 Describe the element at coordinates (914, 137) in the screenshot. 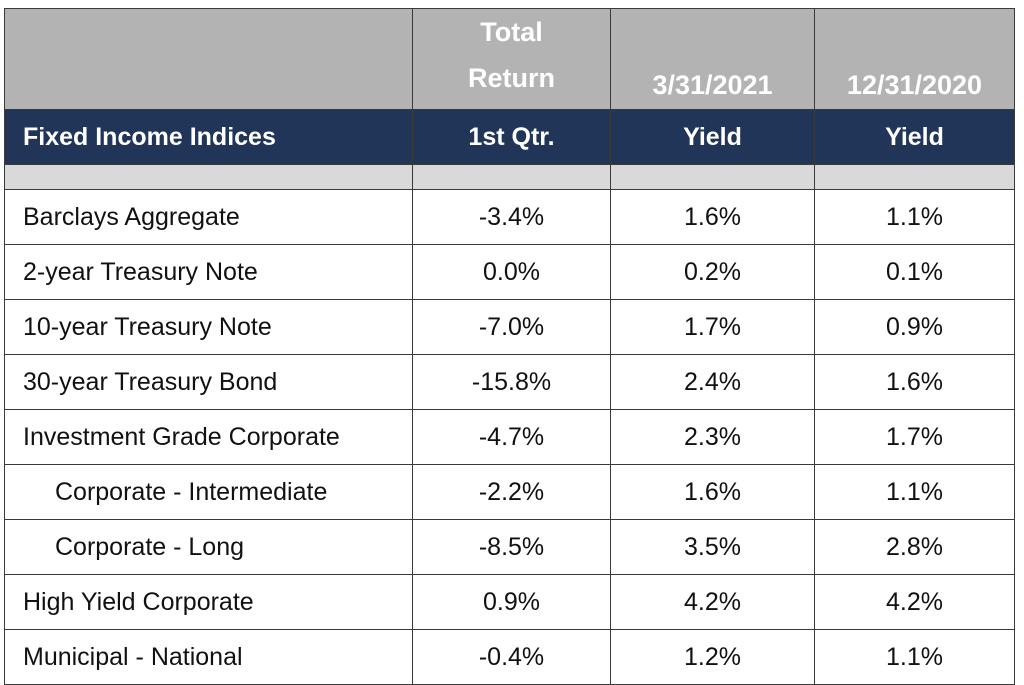

I see `header-yield-2020: Yield` at that location.